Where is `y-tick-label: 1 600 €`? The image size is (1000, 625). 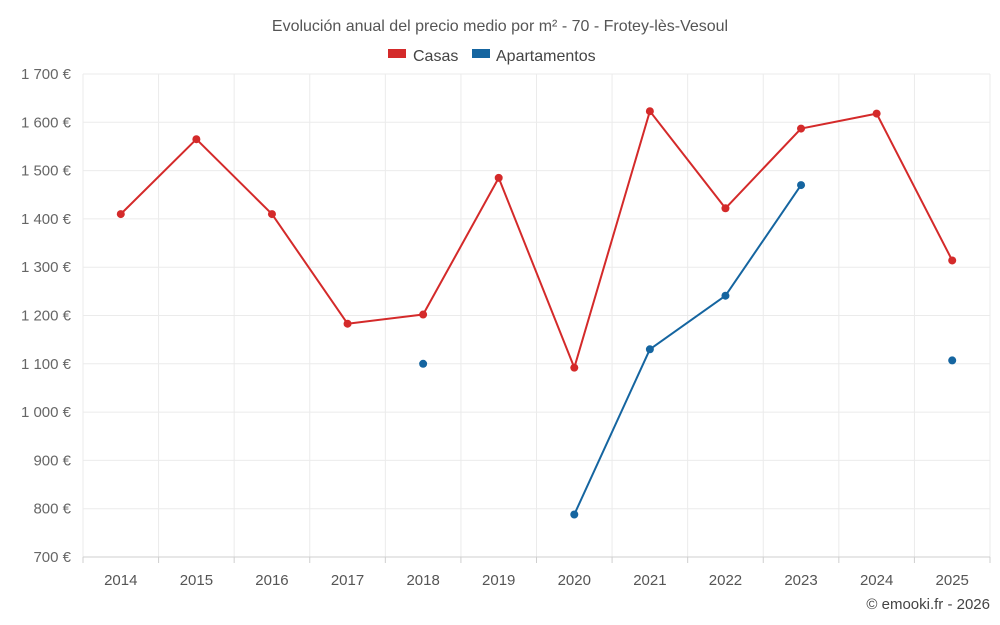
y-tick-label: 1 600 € is located at coordinates (46, 122).